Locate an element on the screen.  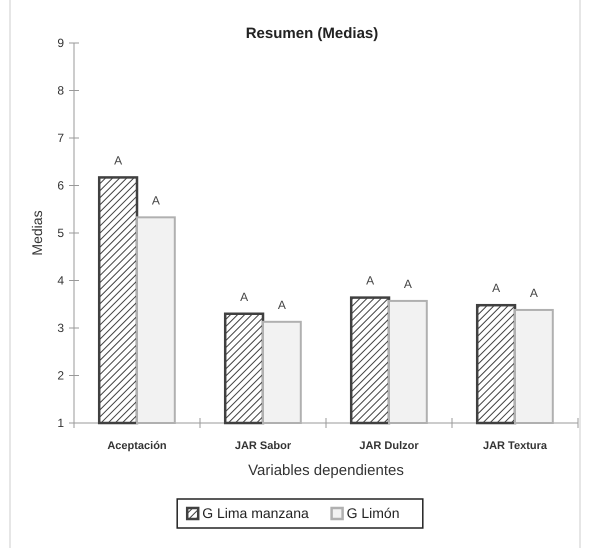
x-tick-label: JAR Sabor is located at coordinates (263, 446).